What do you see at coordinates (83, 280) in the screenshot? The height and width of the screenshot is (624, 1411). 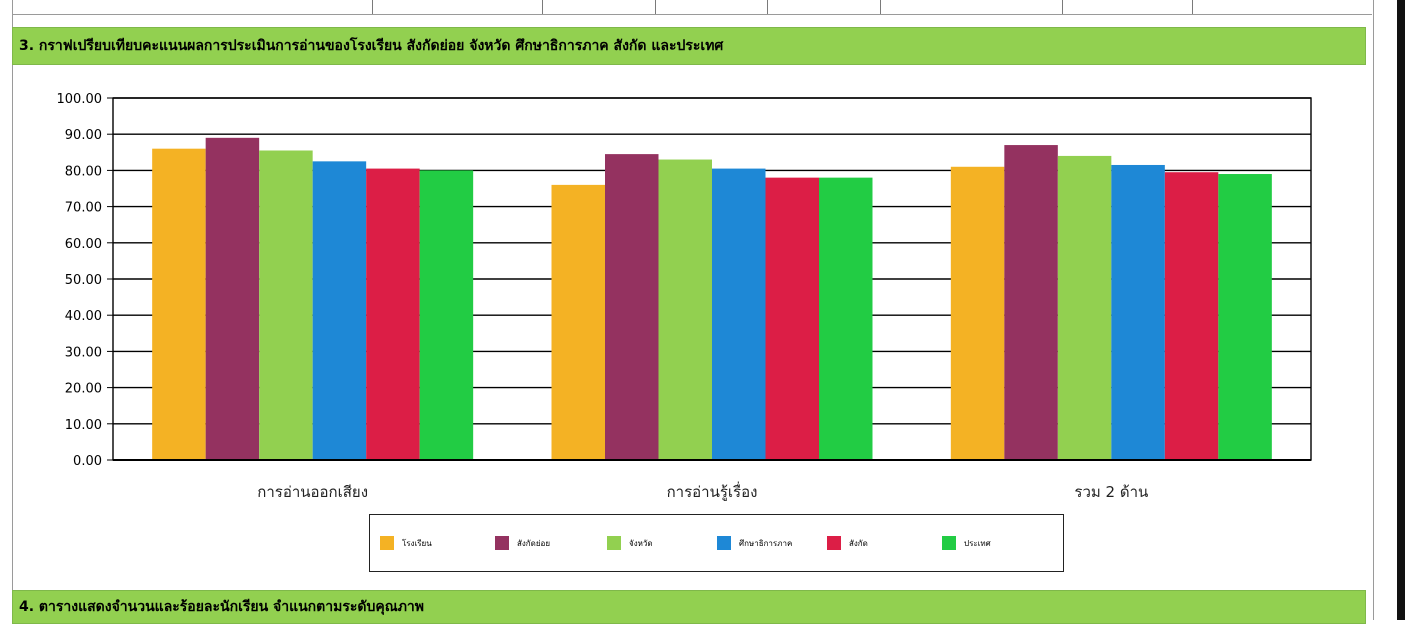 I see `y-tick-label: 50.00` at bounding box center [83, 280].